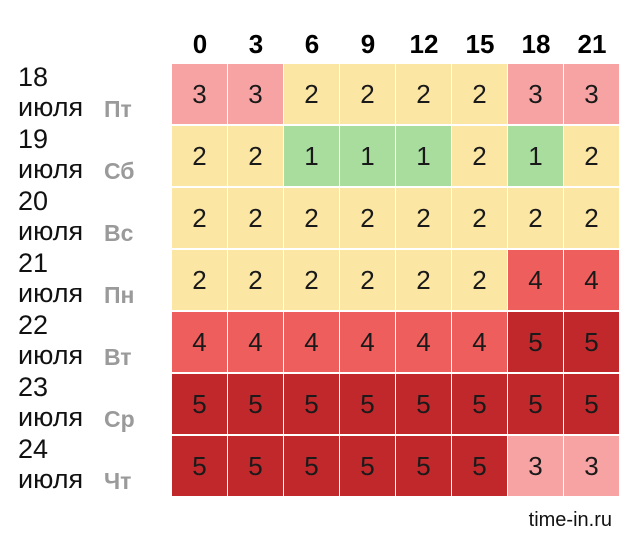 The image size is (640, 546). What do you see at coordinates (93, 404) in the screenshot?
I see `day-label: 23 июля Ср` at bounding box center [93, 404].